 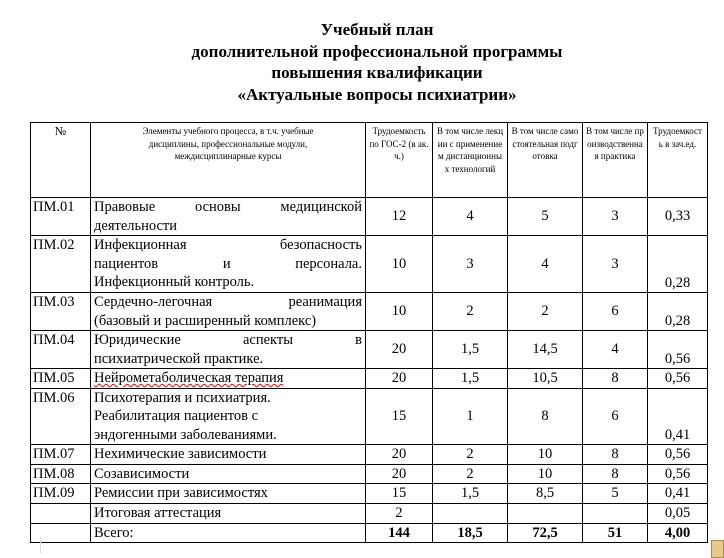 What do you see at coordinates (615, 493) in the screenshot?
I see `row-practice: 5` at bounding box center [615, 493].